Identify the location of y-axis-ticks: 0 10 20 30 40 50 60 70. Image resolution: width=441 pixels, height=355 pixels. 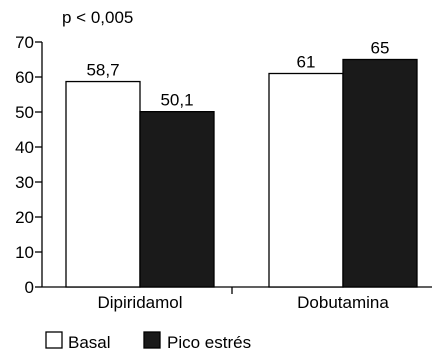
(28, 165).